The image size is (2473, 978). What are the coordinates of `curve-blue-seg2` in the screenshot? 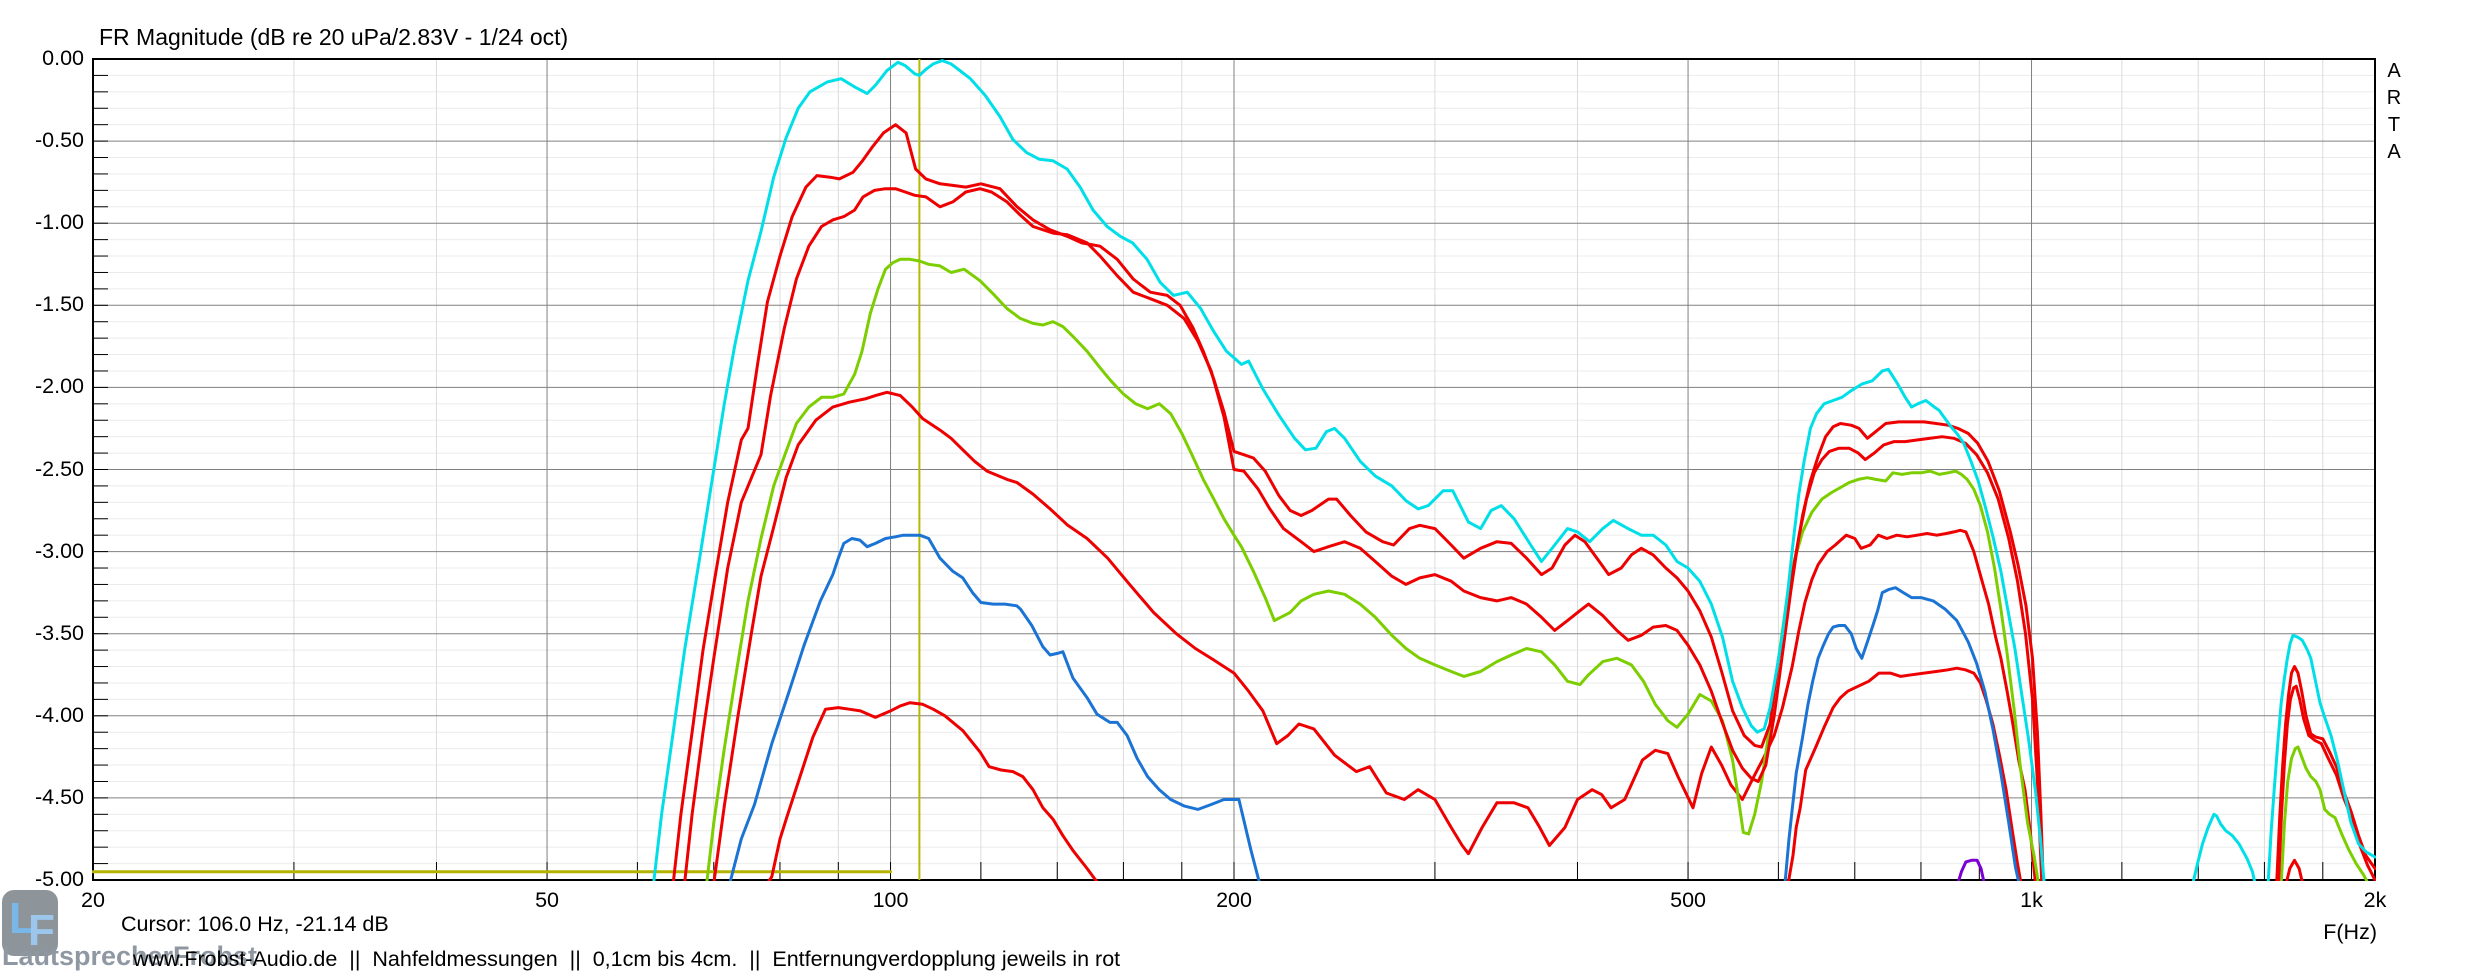 It's located at (1902, 733).